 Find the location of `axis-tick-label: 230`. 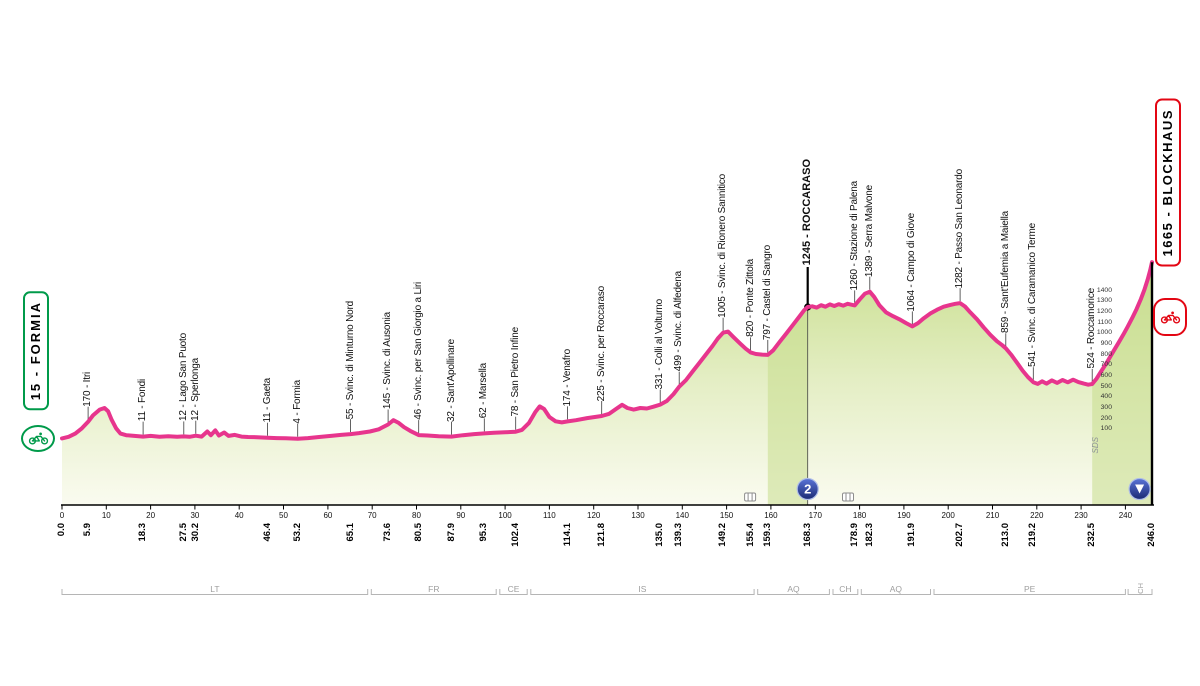

axis-tick-label: 230 is located at coordinates (1081, 515).